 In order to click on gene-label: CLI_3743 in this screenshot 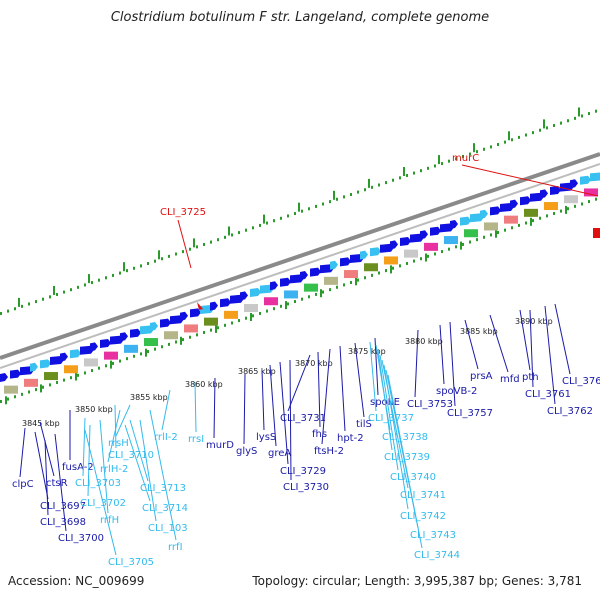, I will do `click(433, 535)`.